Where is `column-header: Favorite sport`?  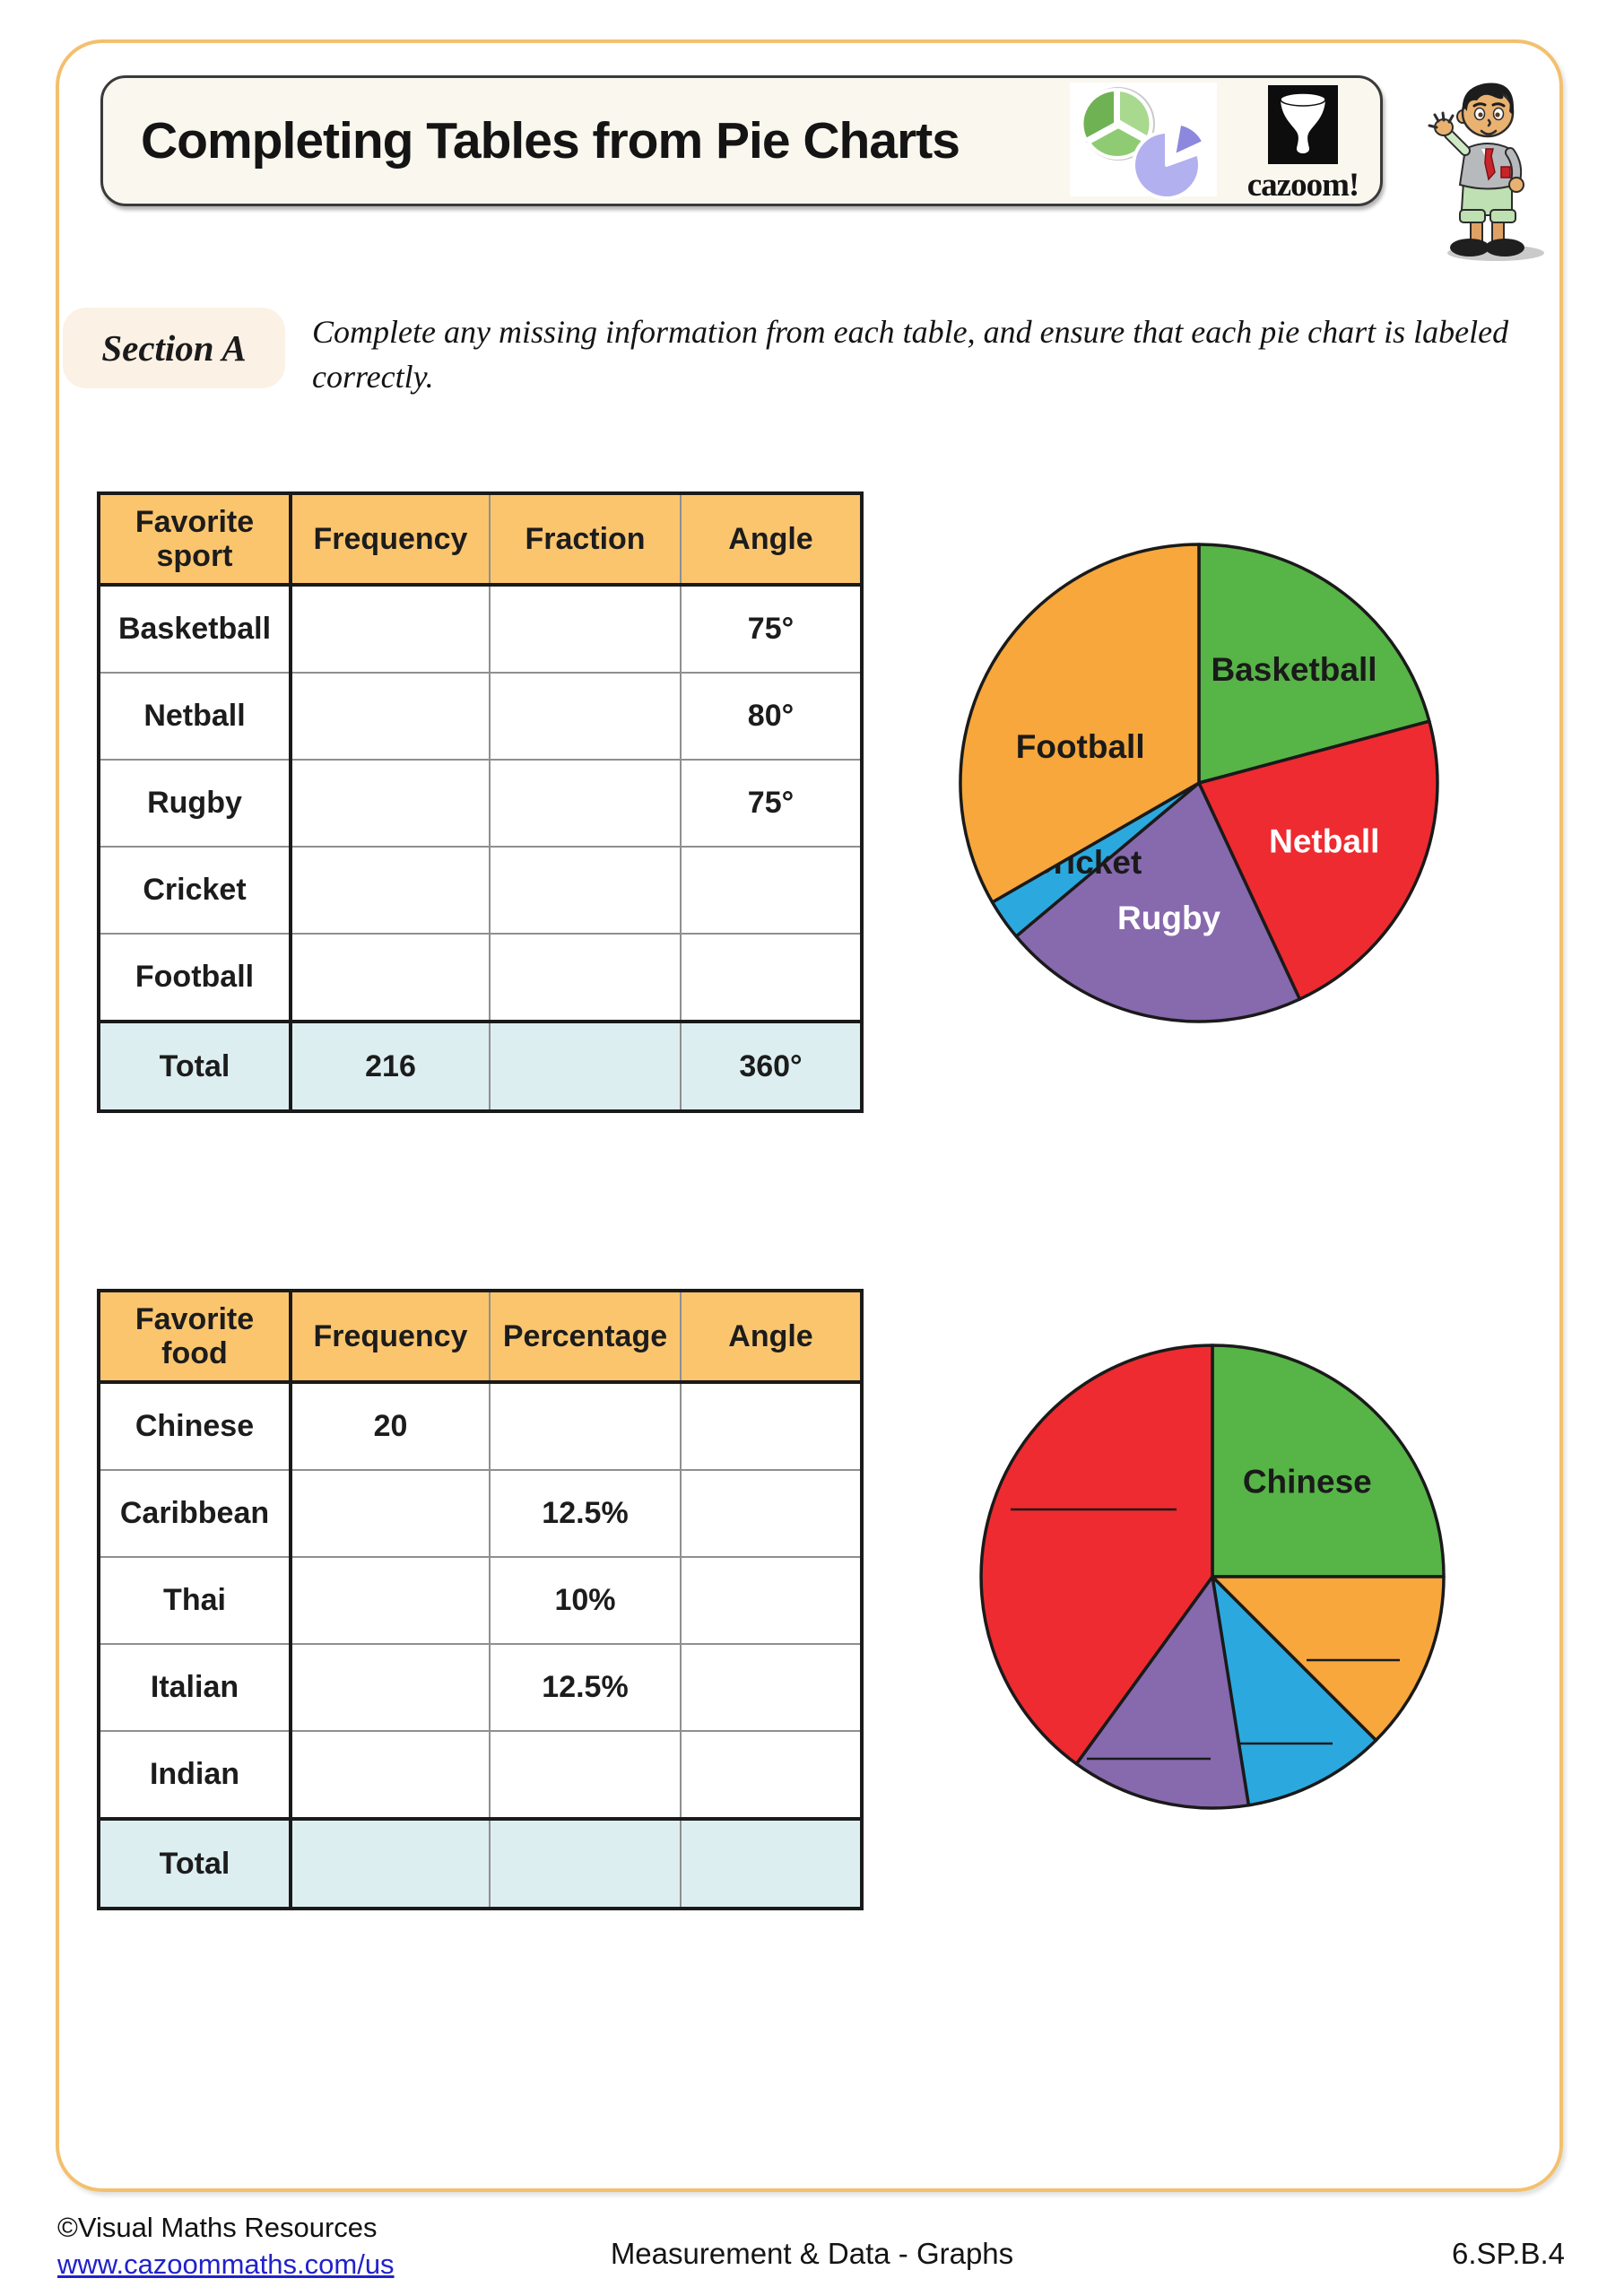 column-header: Favorite sport is located at coordinates (195, 539).